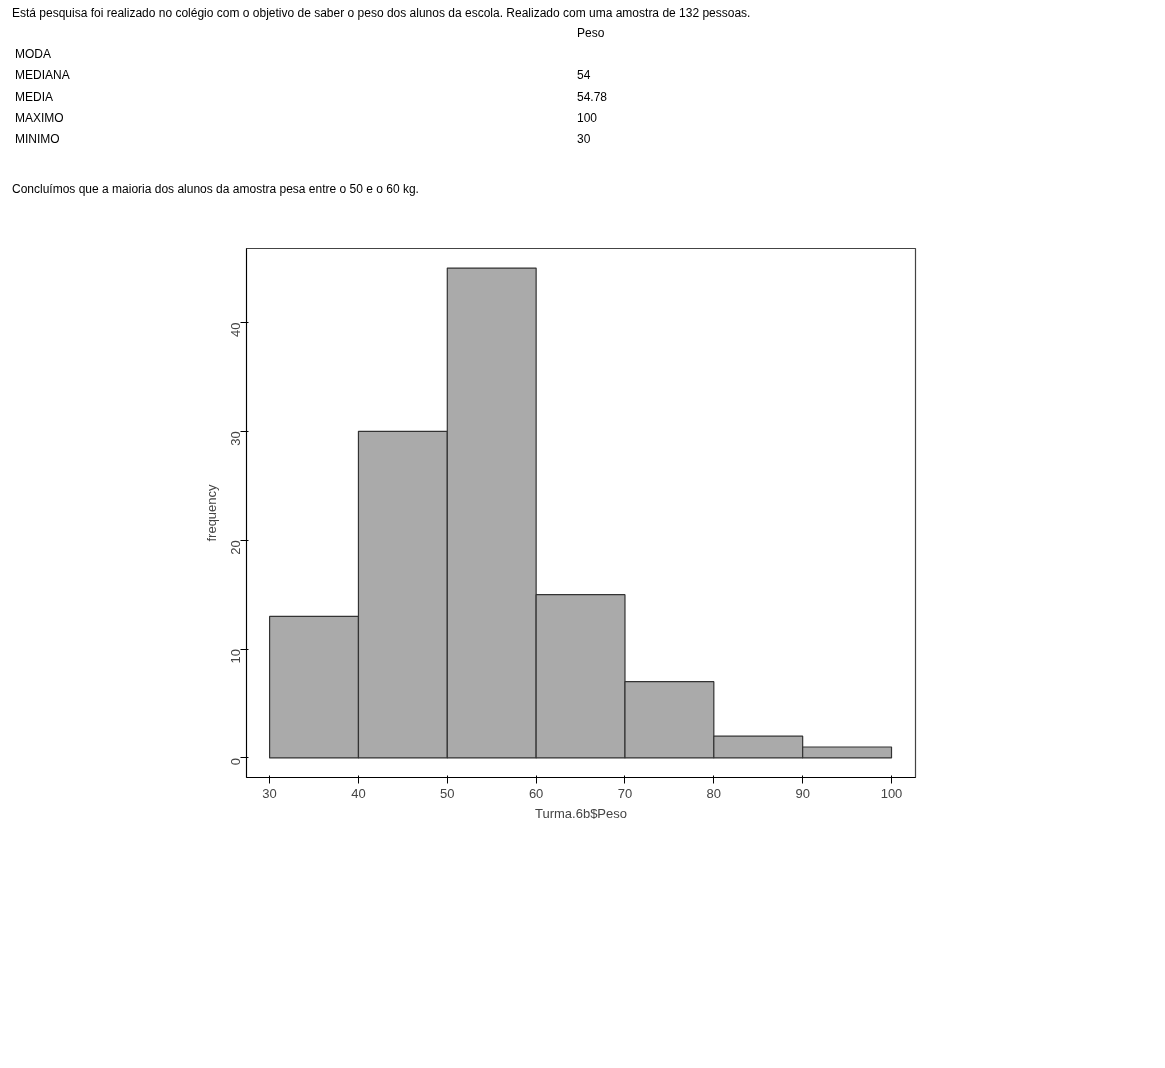  What do you see at coordinates (42, 76) in the screenshot?
I see `text: MEDIANA` at bounding box center [42, 76].